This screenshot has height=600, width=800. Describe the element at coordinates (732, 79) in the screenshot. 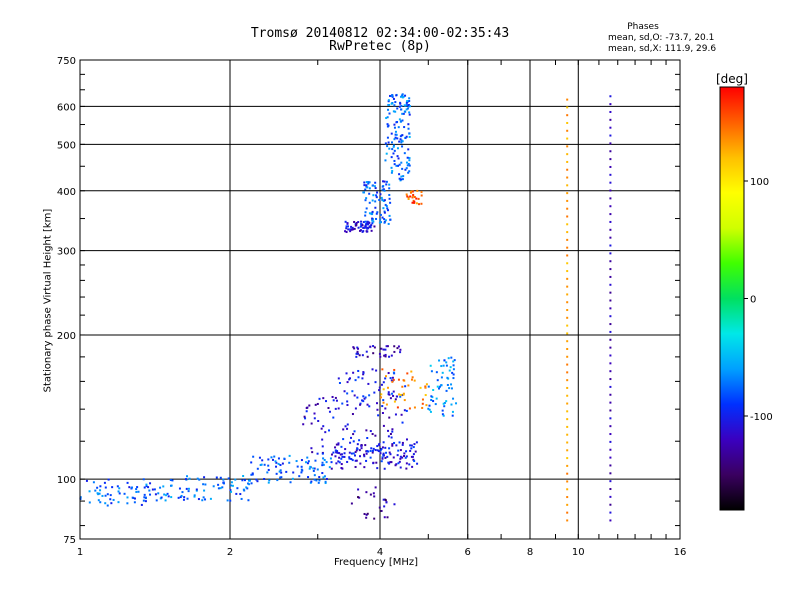

I see `colorbar-label: [deg]` at that location.